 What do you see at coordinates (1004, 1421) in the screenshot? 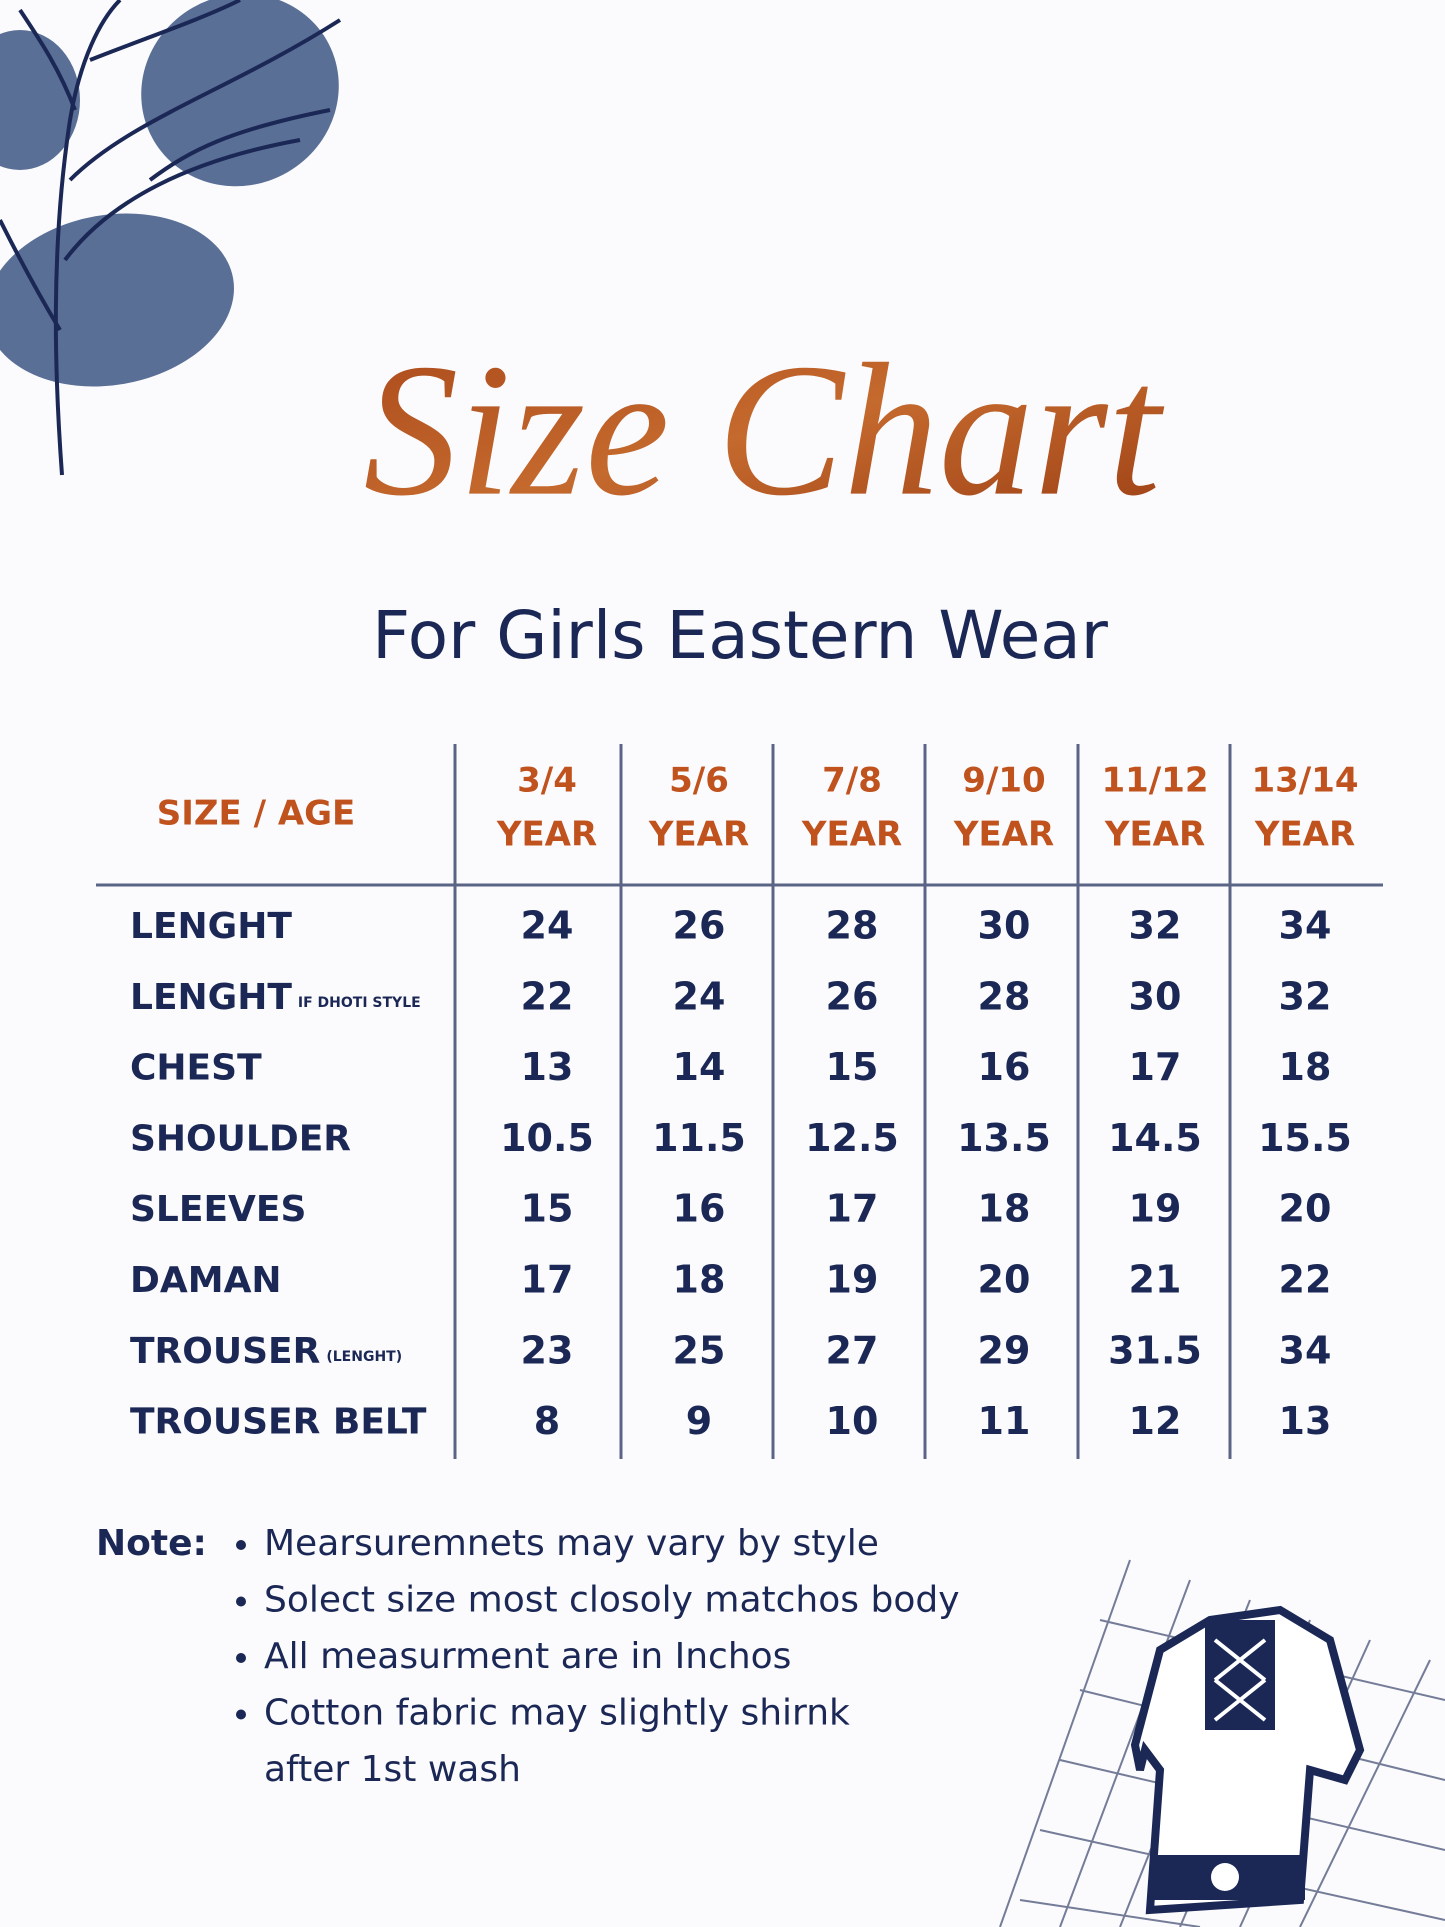
I see `cell-value: 11` at bounding box center [1004, 1421].